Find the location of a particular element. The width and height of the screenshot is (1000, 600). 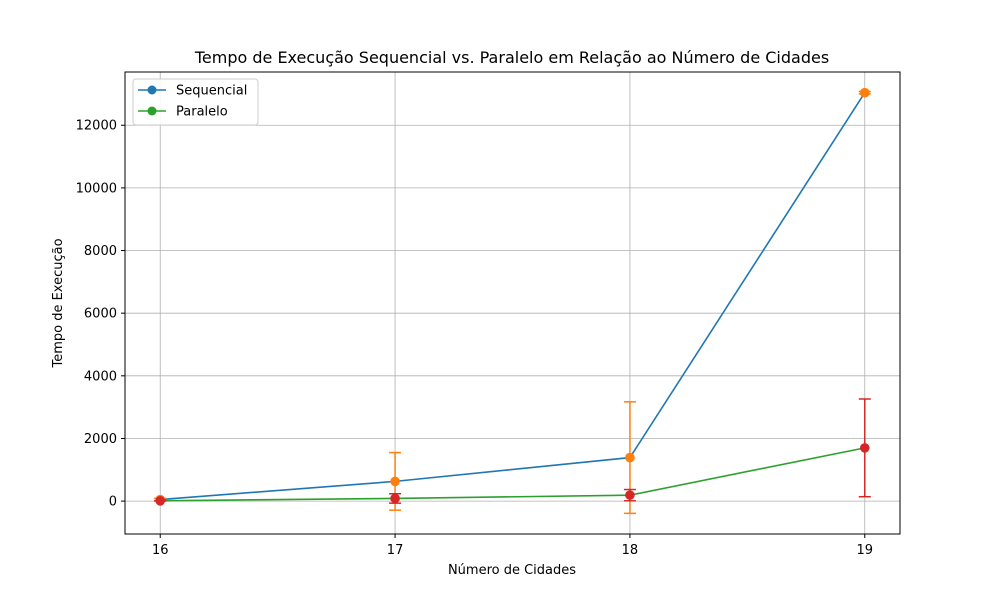

legend: Sequencial Paralelo is located at coordinates (195, 102).